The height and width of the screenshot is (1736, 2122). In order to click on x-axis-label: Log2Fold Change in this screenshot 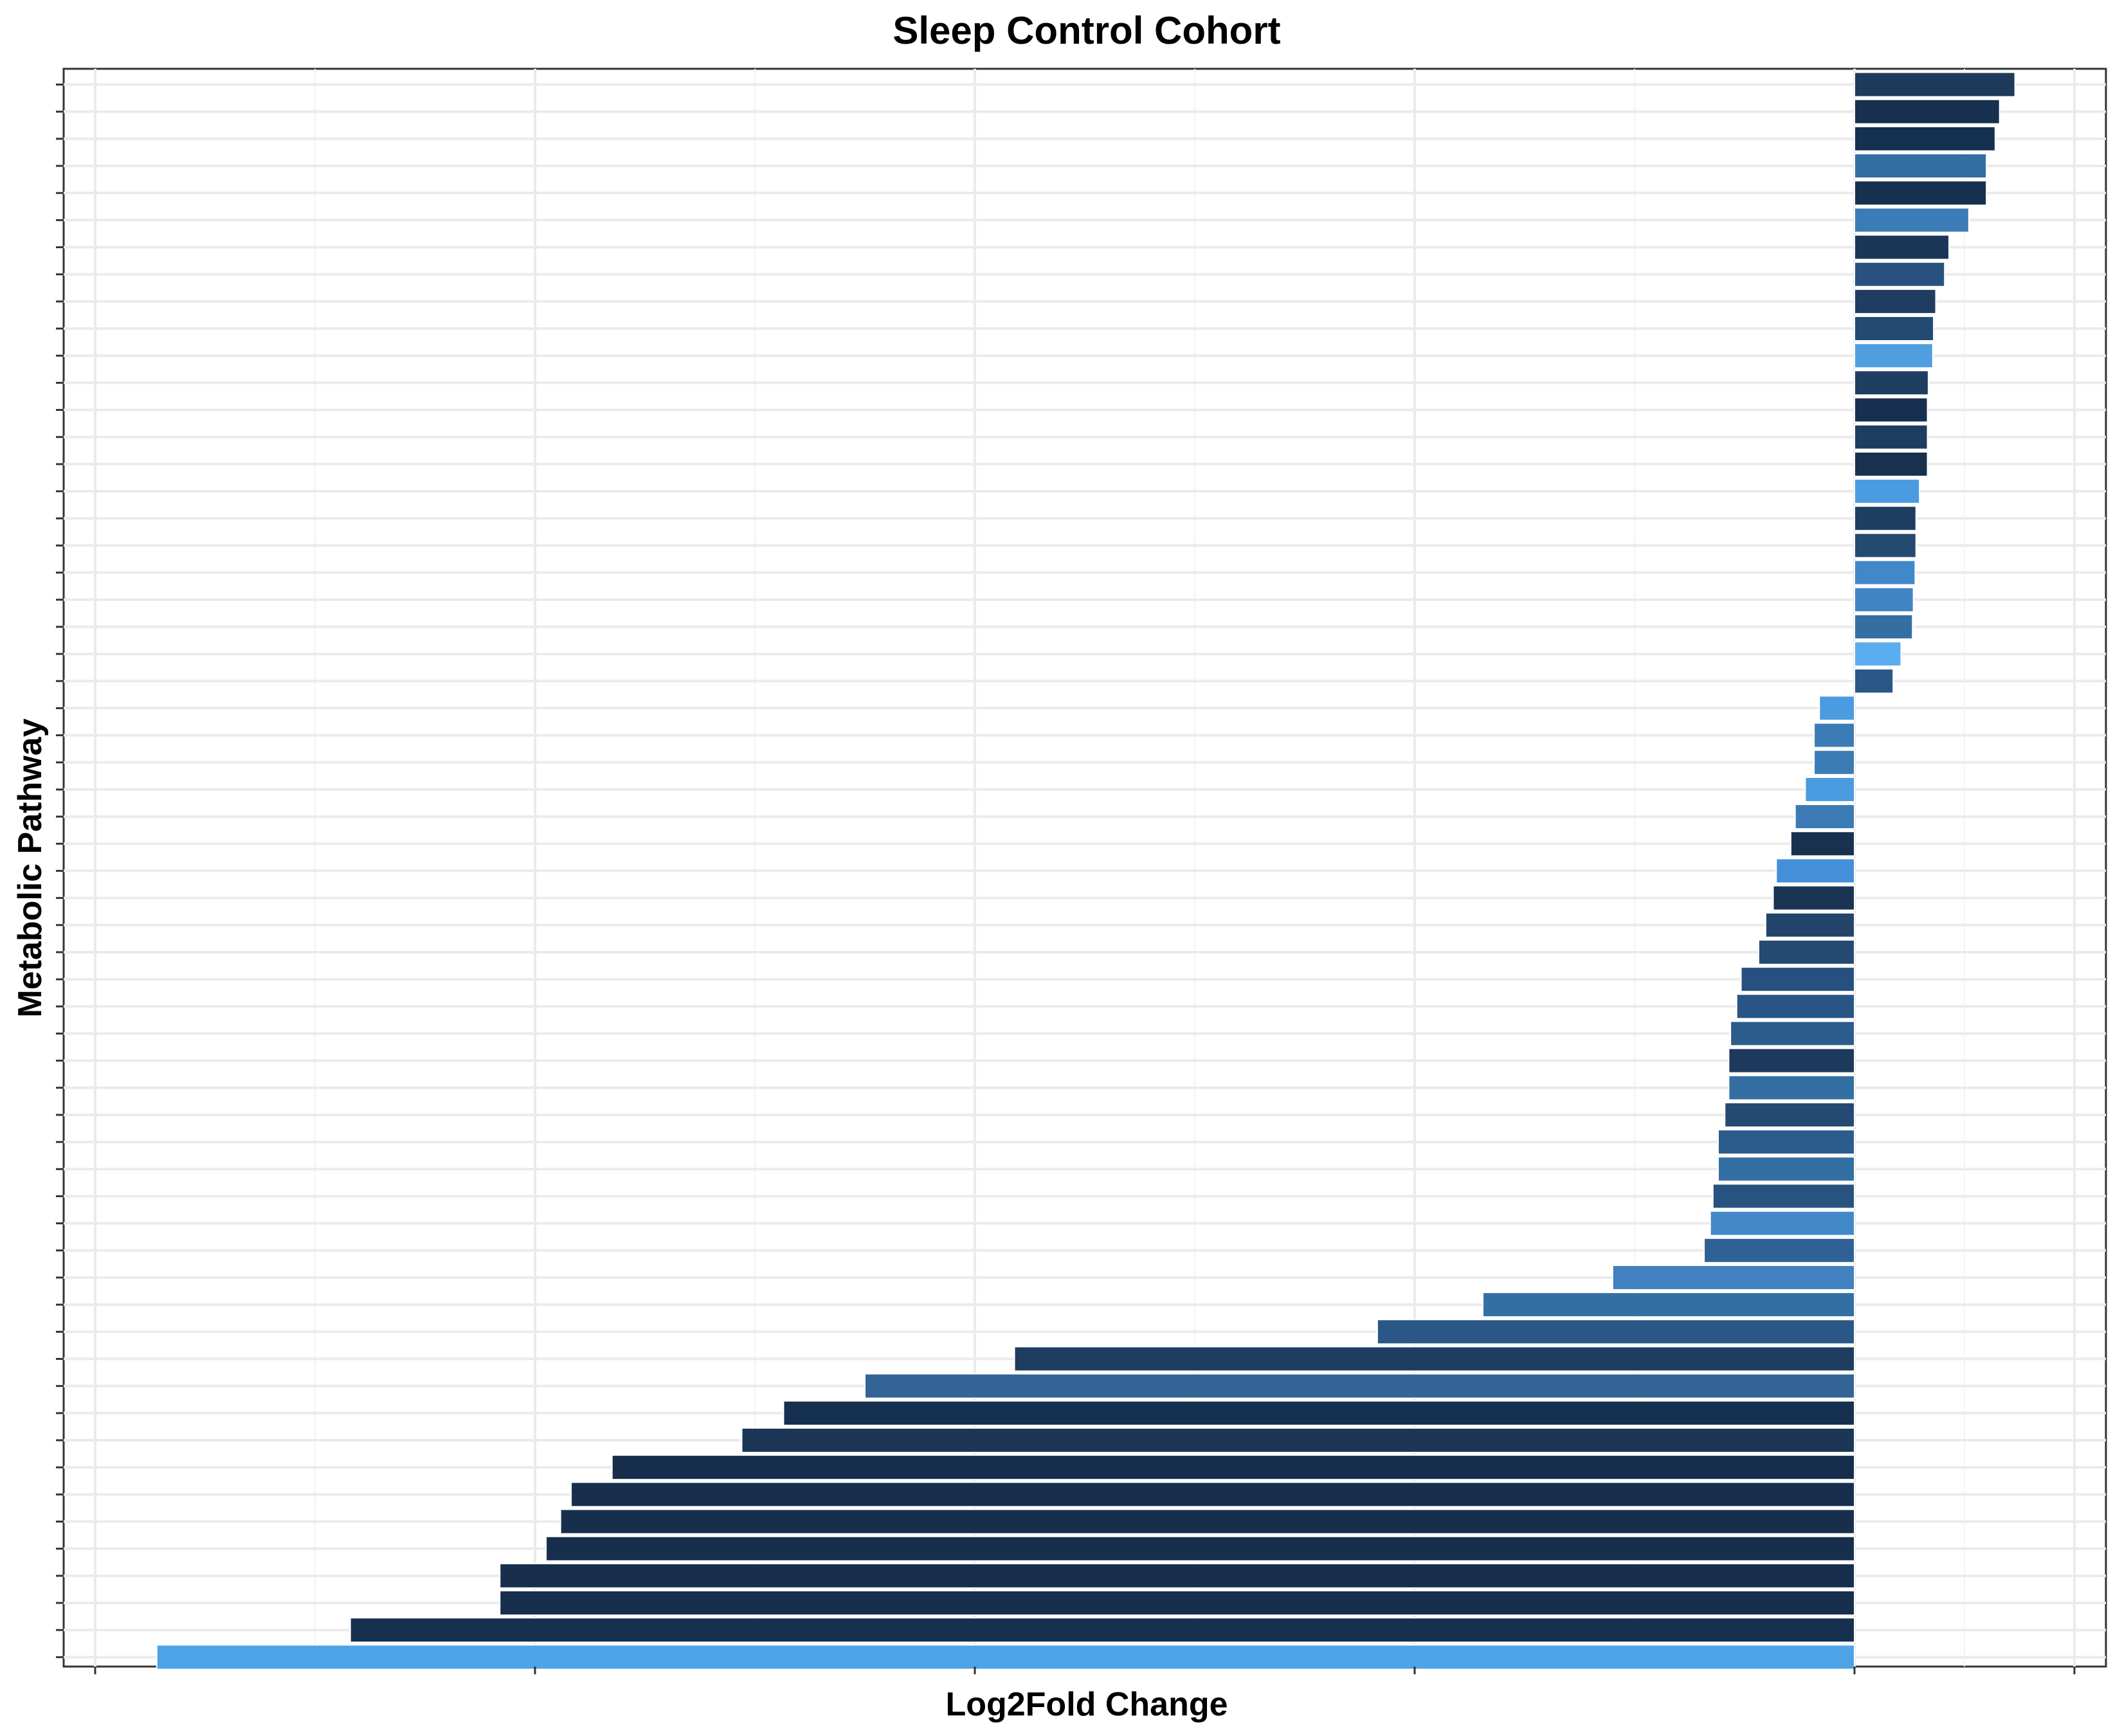, I will do `click(1086, 1704)`.